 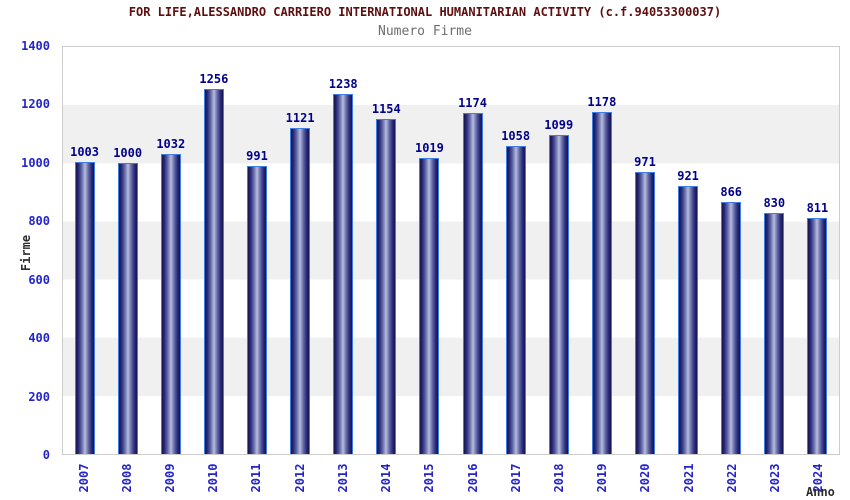 I want to click on bar-value-label: 1178, so click(x=602, y=101).